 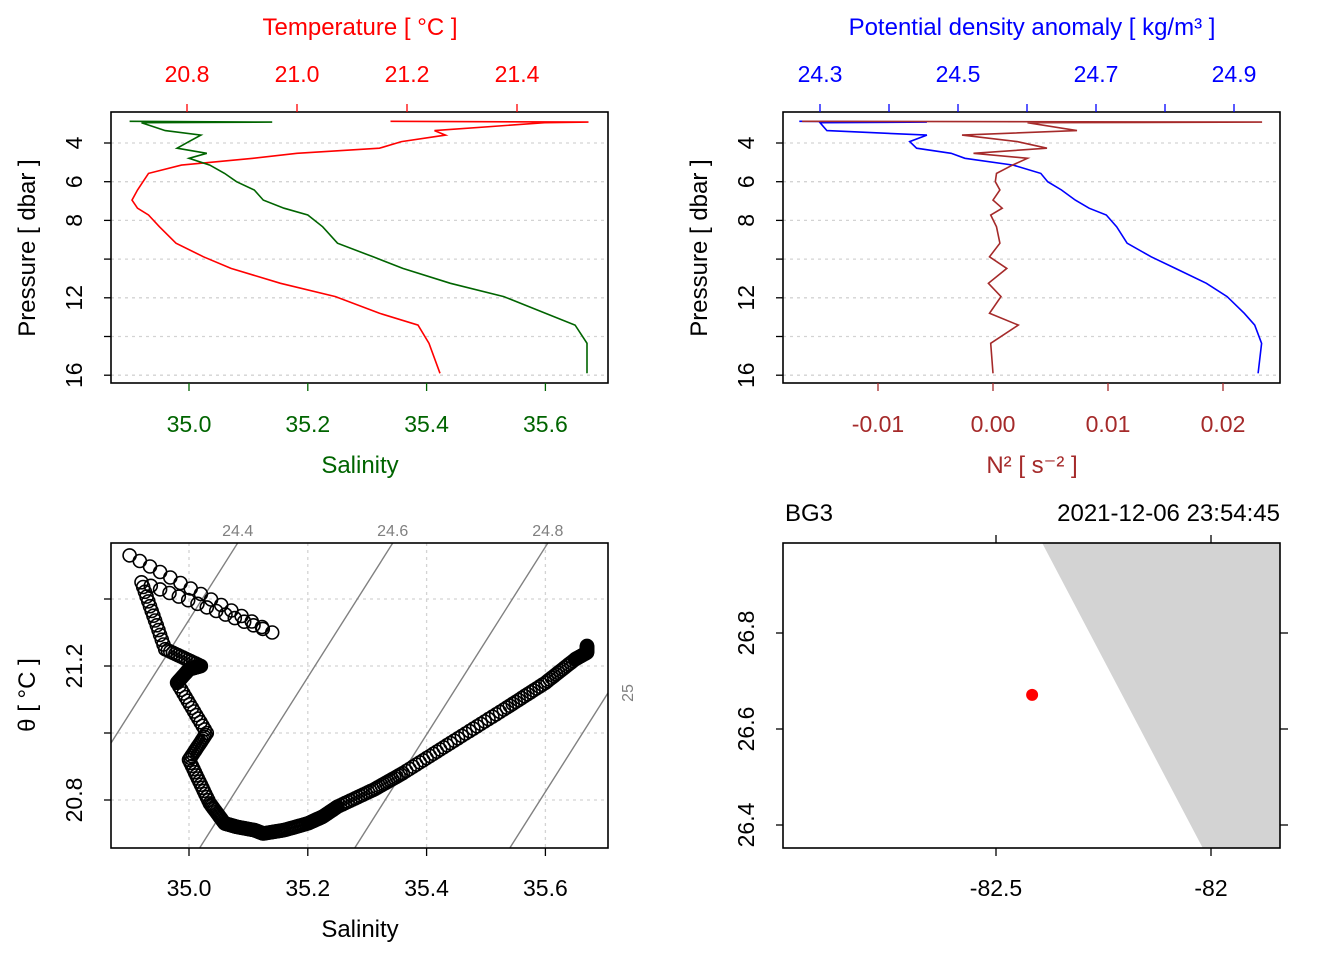 What do you see at coordinates (359, 465) in the screenshot?
I see `bottom-axis-title: Salinity` at bounding box center [359, 465].